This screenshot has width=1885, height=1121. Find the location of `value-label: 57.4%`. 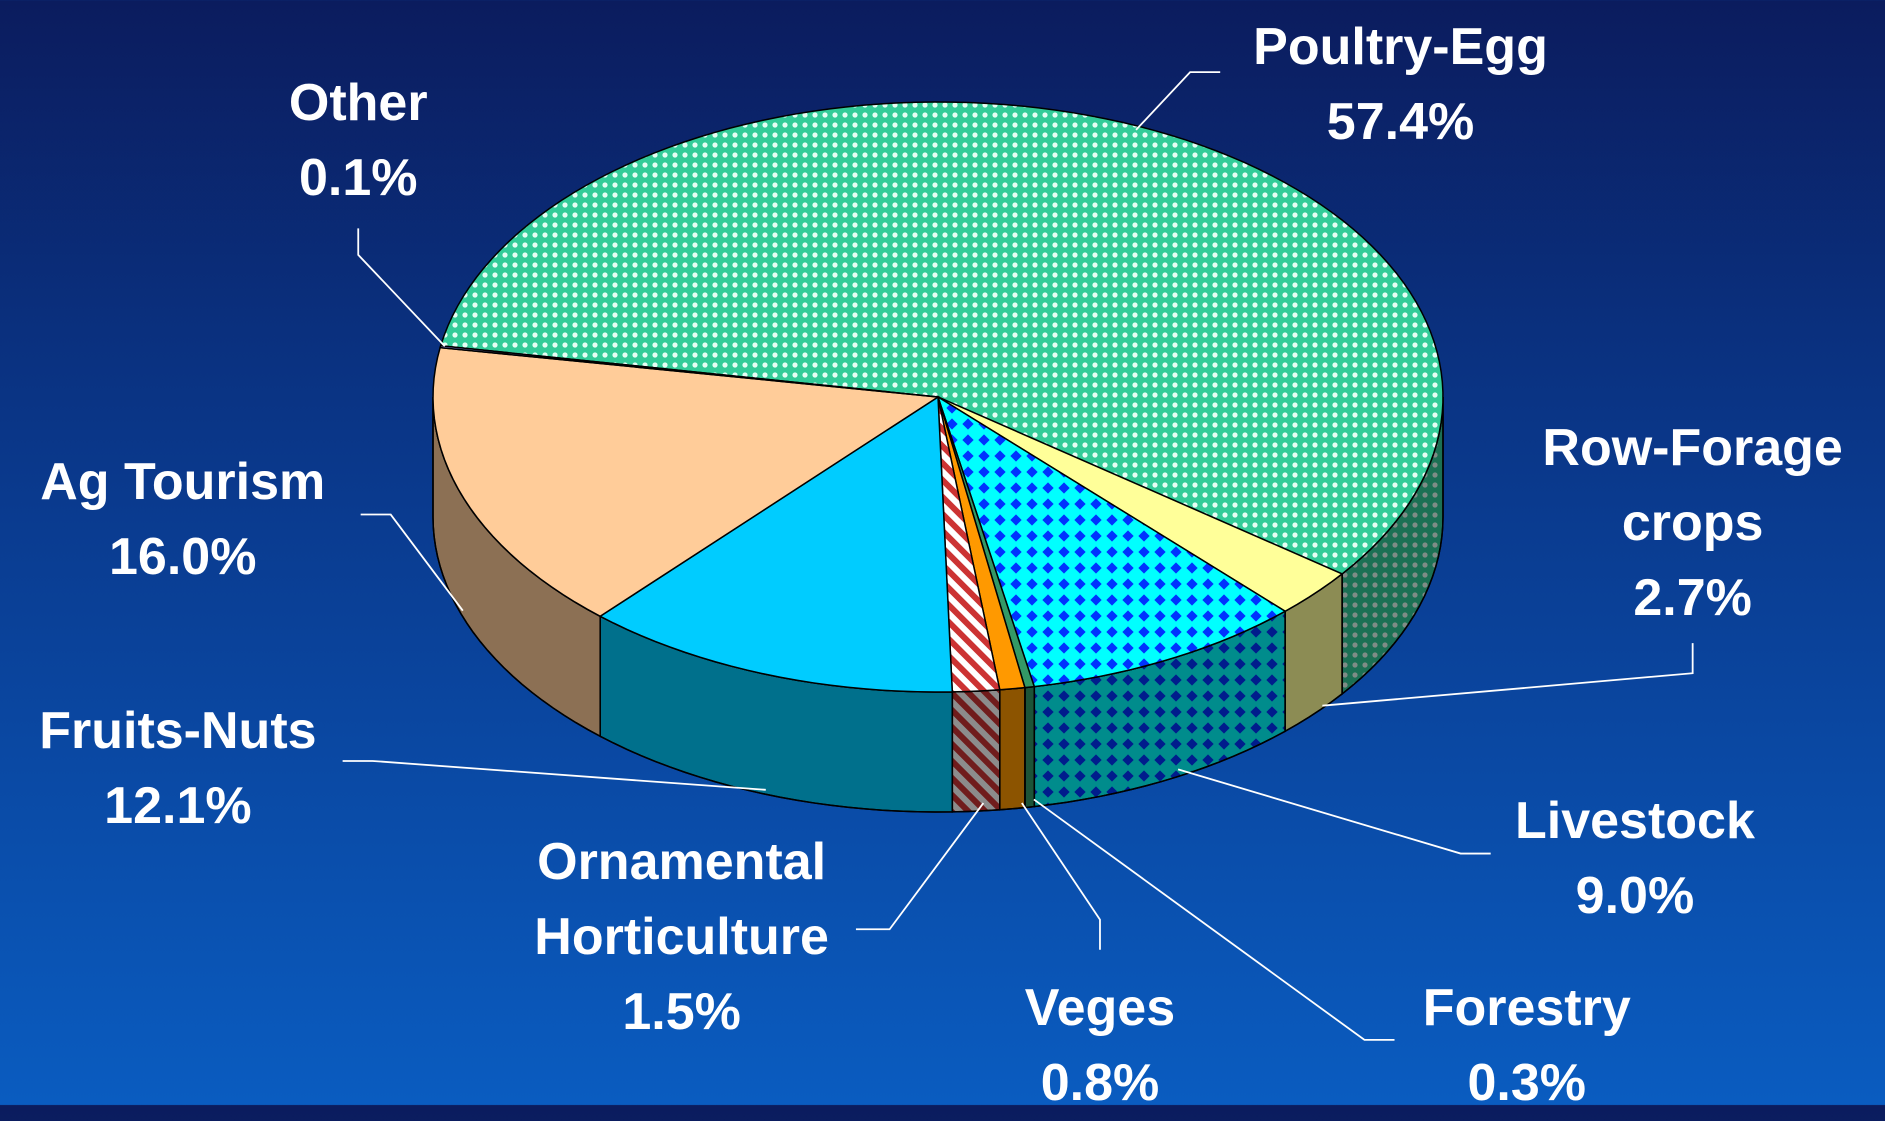

value-label: 57.4% is located at coordinates (1400, 121).